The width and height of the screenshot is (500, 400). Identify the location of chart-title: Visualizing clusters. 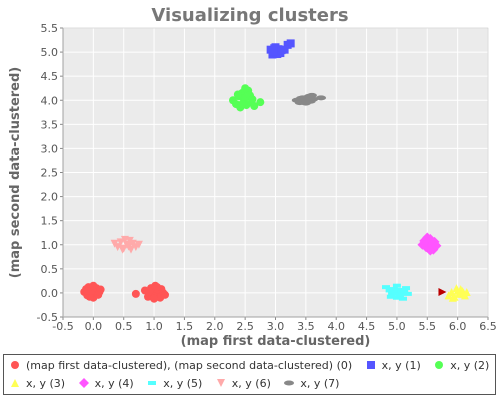
(249, 15).